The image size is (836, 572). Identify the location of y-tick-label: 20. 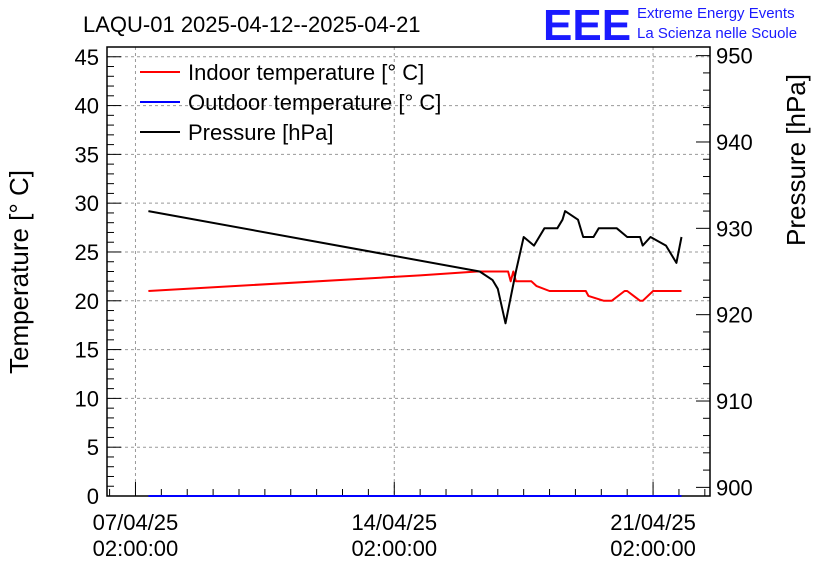
(87, 301).